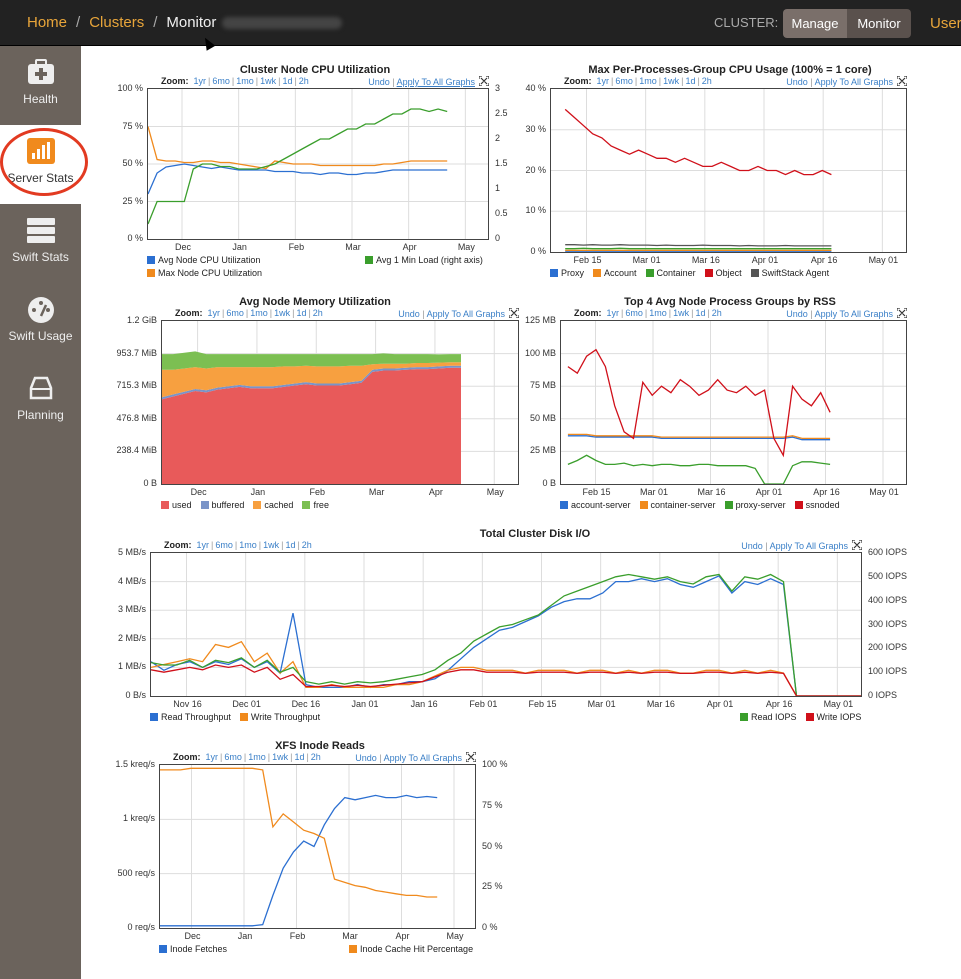  Describe the element at coordinates (498, 188) in the screenshot. I see `y2-tick-label: 1` at that location.